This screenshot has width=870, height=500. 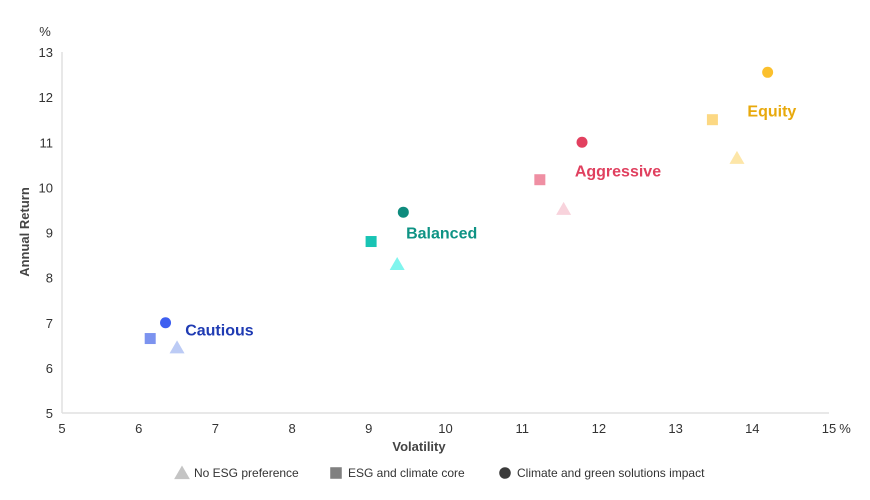 What do you see at coordinates (564, 208) in the screenshot?
I see `aggressive-triangle-point` at bounding box center [564, 208].